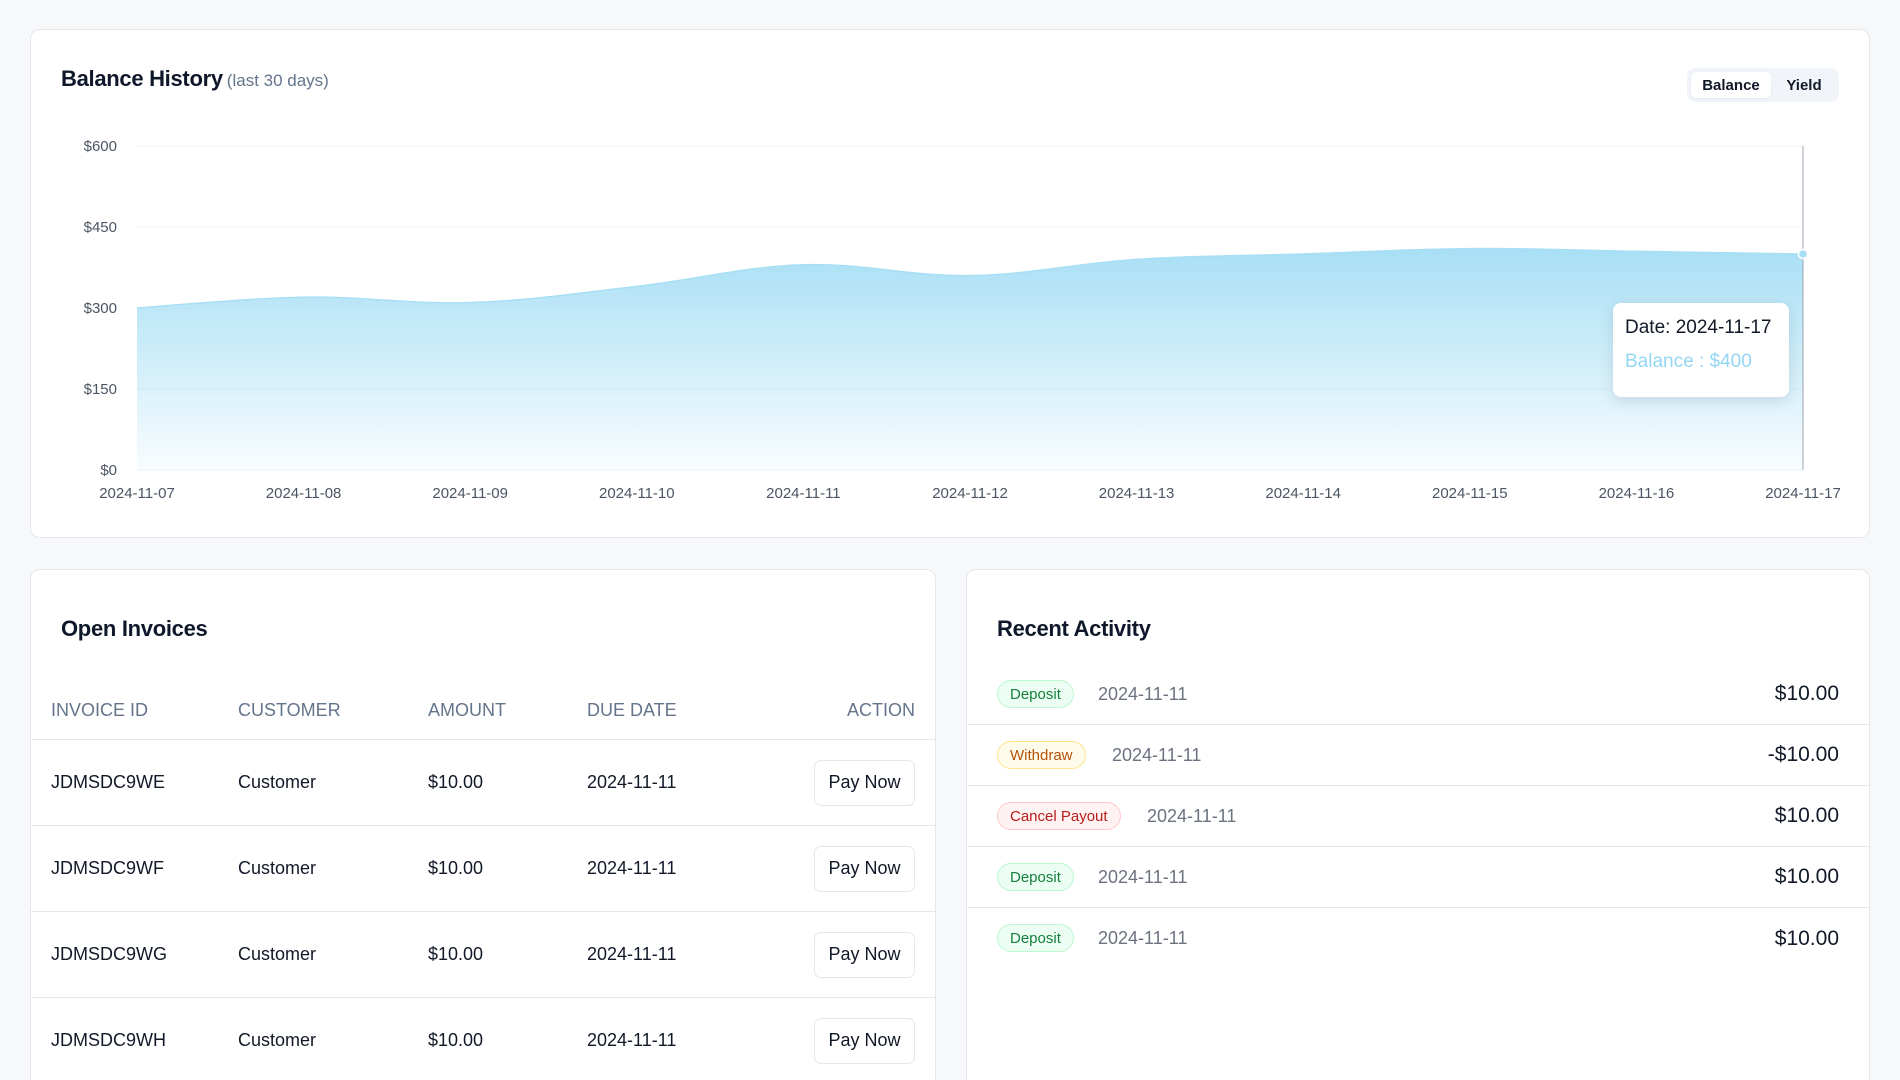 The width and height of the screenshot is (1900, 1080). I want to click on balance-history-heading: Balance History (last 30 days), so click(195, 79).